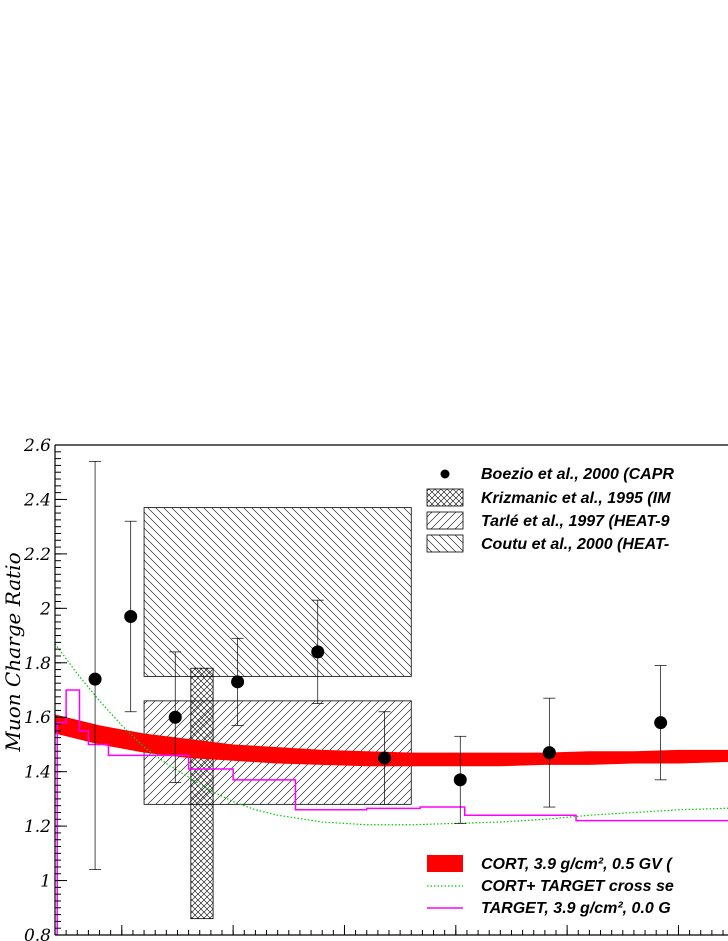 The width and height of the screenshot is (728, 941). I want to click on box-backward-hatch, so click(277, 592).